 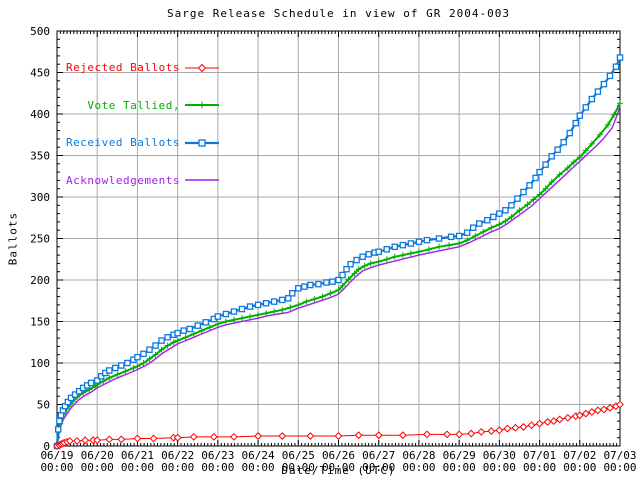 I want to click on legend-entry-rejected-ballots: Rejected Ballots, so click(x=141, y=68).